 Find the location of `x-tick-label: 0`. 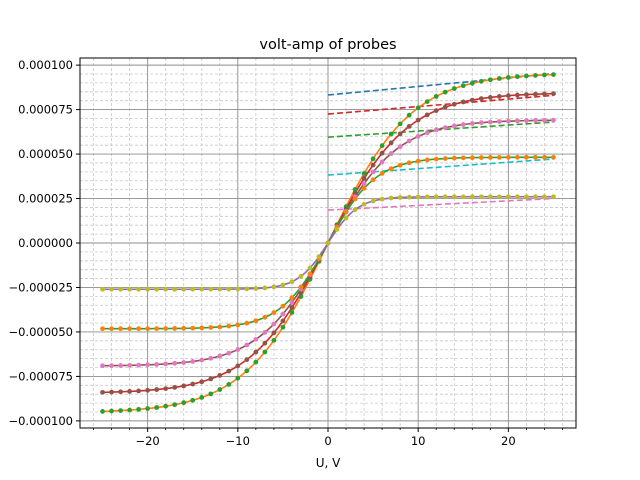

x-tick-label: 0 is located at coordinates (327, 441).